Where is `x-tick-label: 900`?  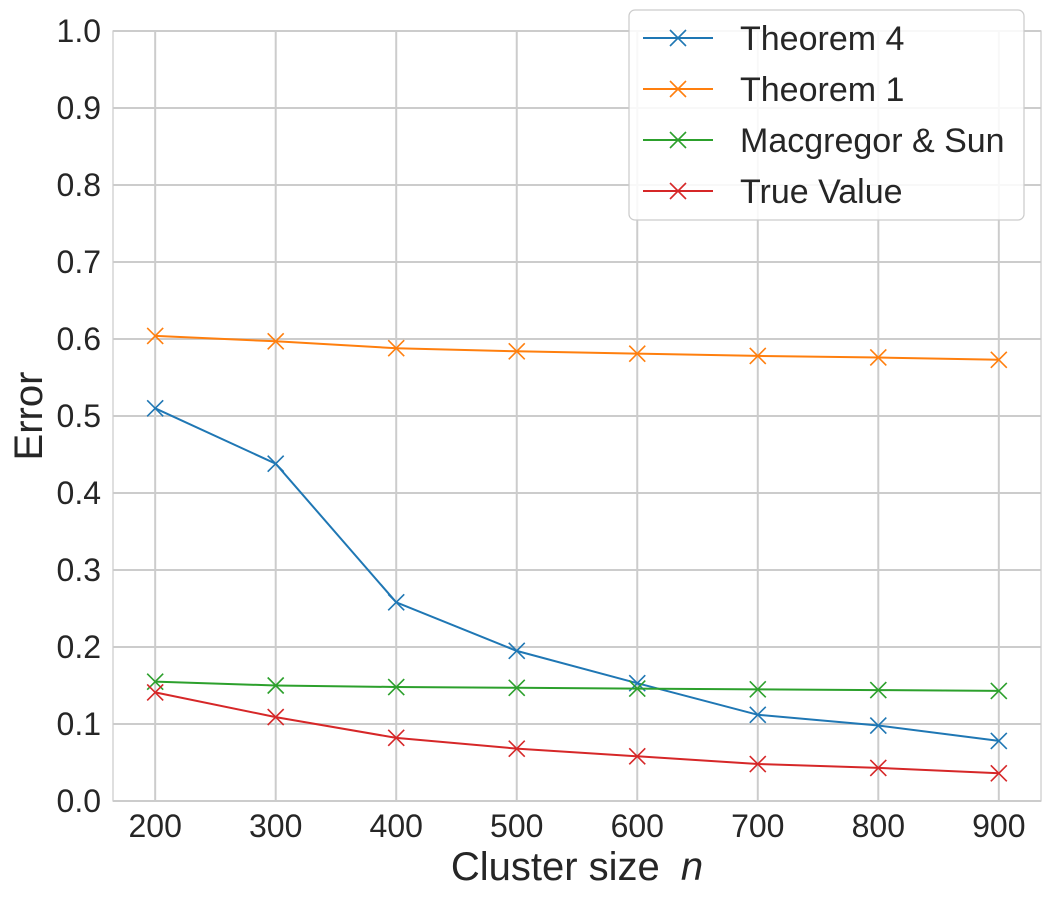 x-tick-label: 900 is located at coordinates (998, 826).